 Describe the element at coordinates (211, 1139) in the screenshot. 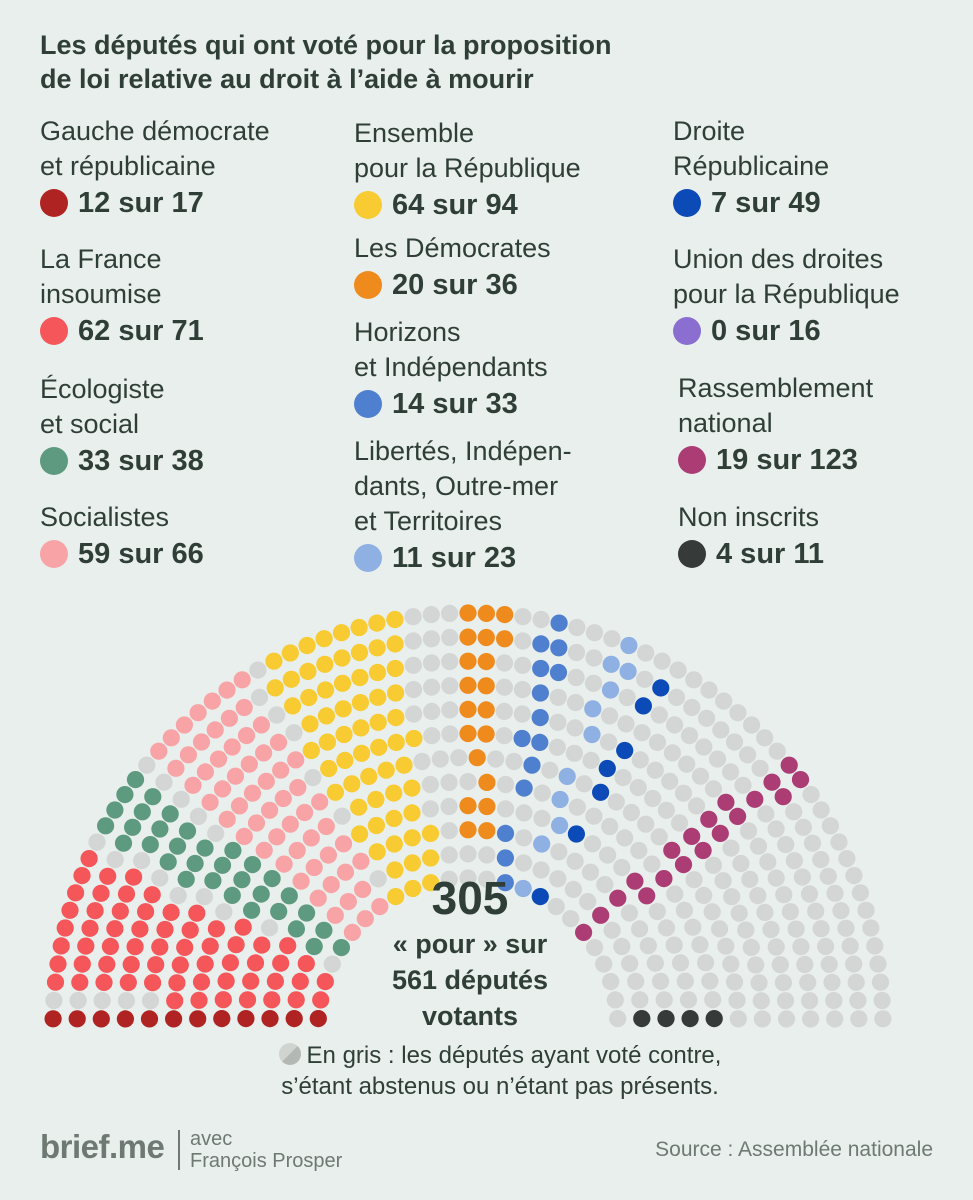

I see `credit-line-1: avec` at that location.